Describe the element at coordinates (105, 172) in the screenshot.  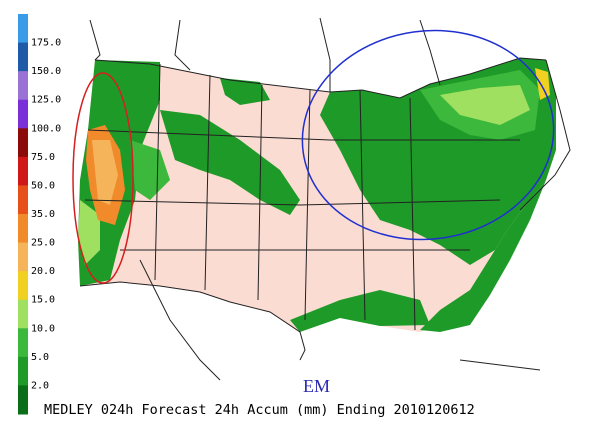
I see `precip-yellow` at that location.